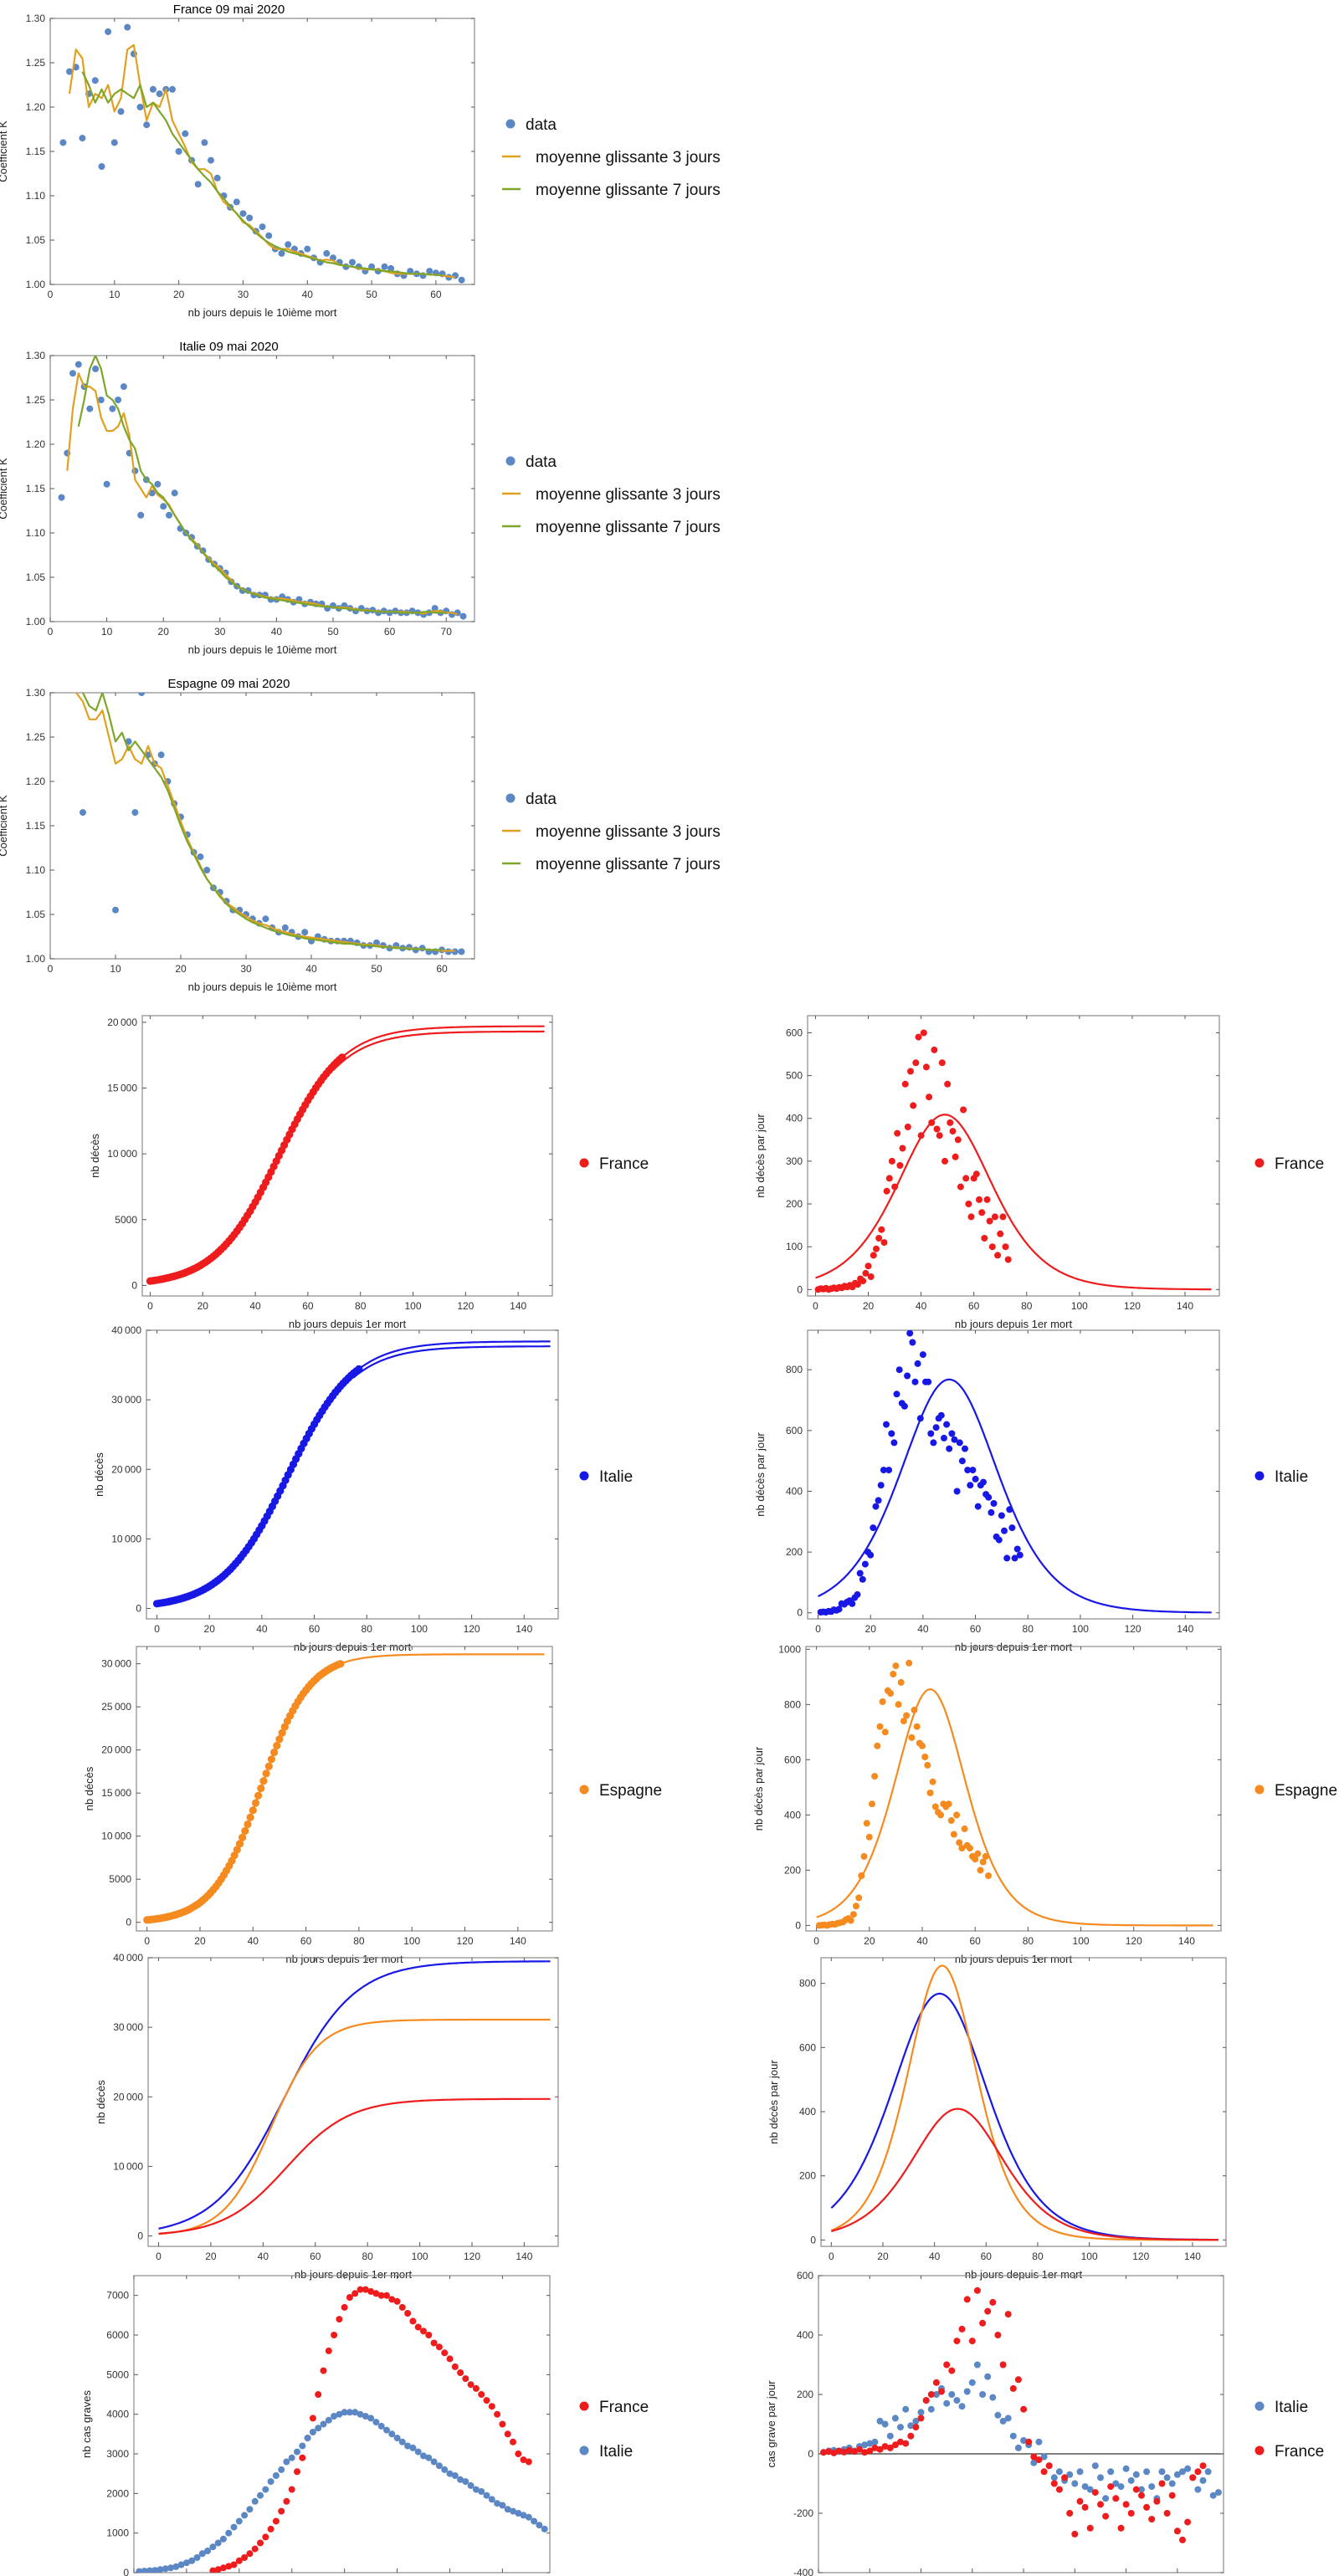  What do you see at coordinates (1289, 1164) in the screenshot?
I see `legend-daily-france: France` at bounding box center [1289, 1164].